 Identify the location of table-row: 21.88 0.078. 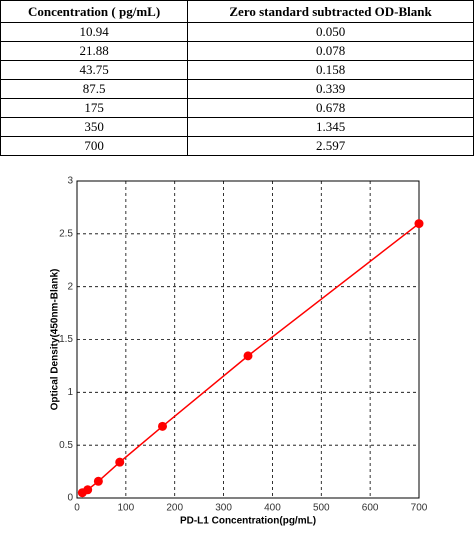
(237, 51).